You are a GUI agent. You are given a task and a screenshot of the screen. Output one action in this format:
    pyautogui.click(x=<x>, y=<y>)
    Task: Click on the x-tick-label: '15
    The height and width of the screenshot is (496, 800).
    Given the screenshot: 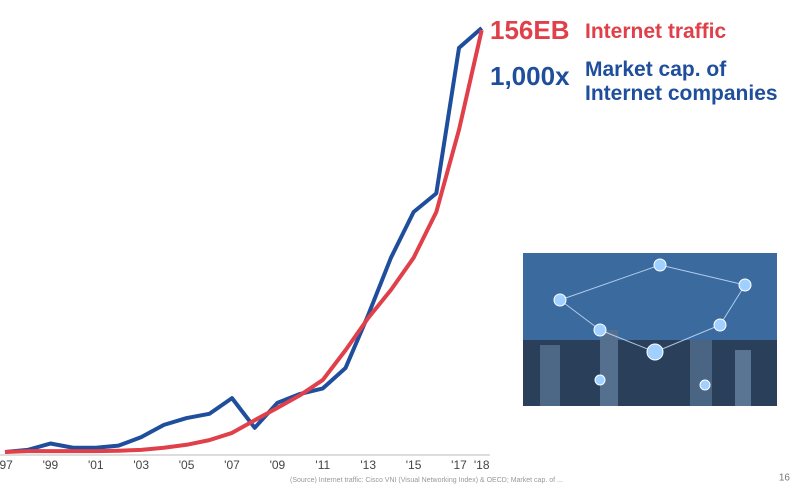 What is the action you would take?
    pyautogui.click(x=414, y=465)
    